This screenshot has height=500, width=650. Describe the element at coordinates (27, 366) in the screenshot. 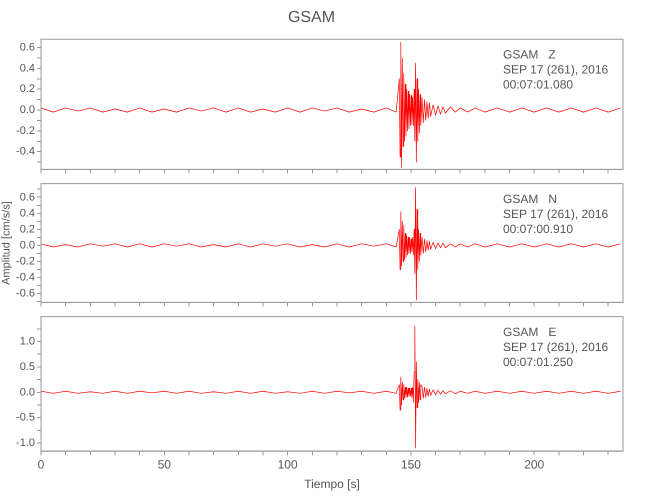

I see `y-tick-label: 0.5` at that location.